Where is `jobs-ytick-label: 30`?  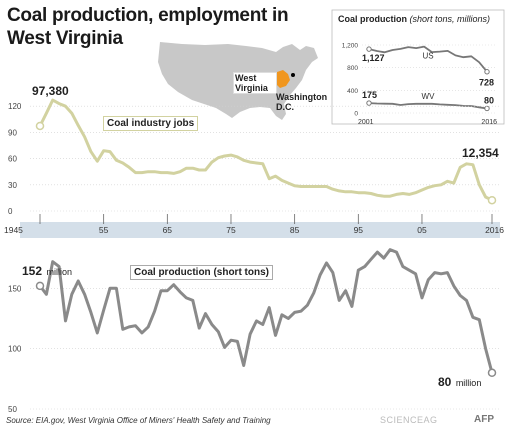 jobs-ytick-label: 30 is located at coordinates (12, 185).